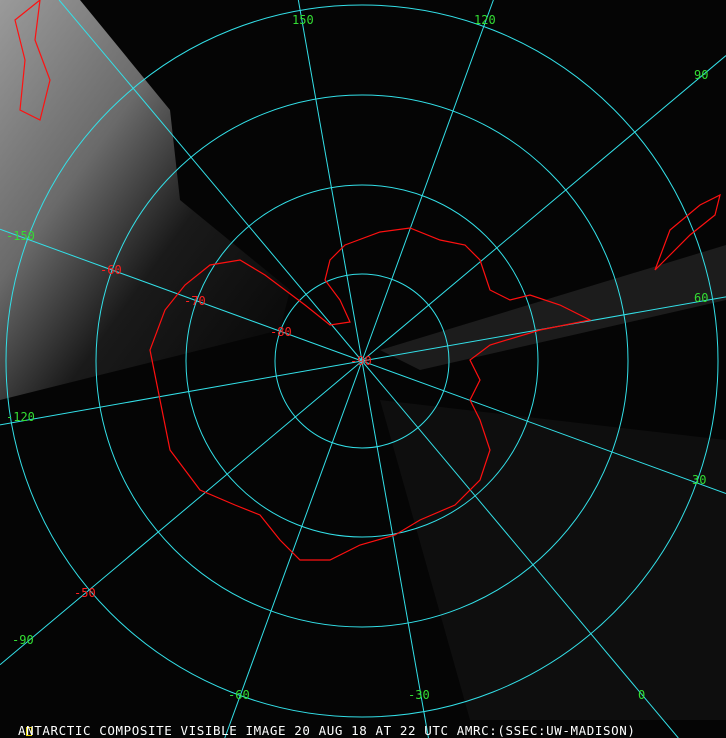  What do you see at coordinates (111, 270) in the screenshot?
I see `latitude-label-minus60: -60` at bounding box center [111, 270].